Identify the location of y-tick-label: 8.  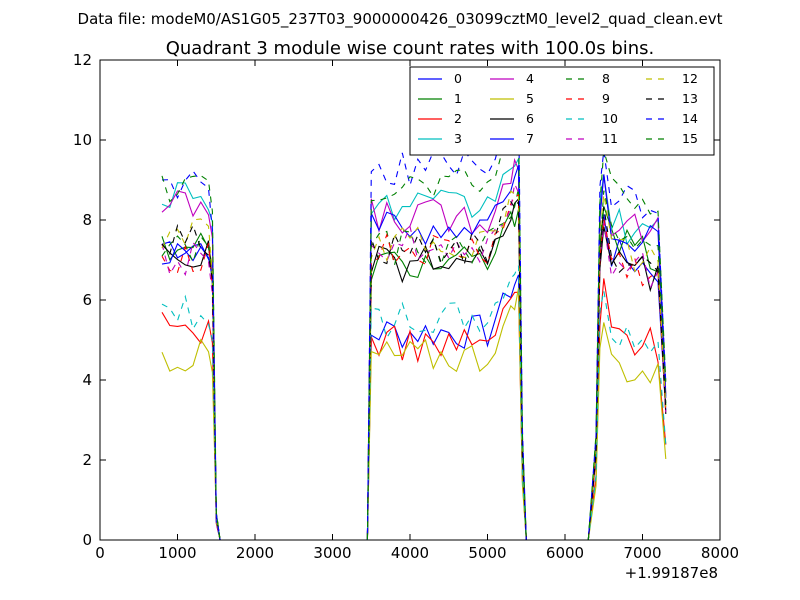
(87, 220).